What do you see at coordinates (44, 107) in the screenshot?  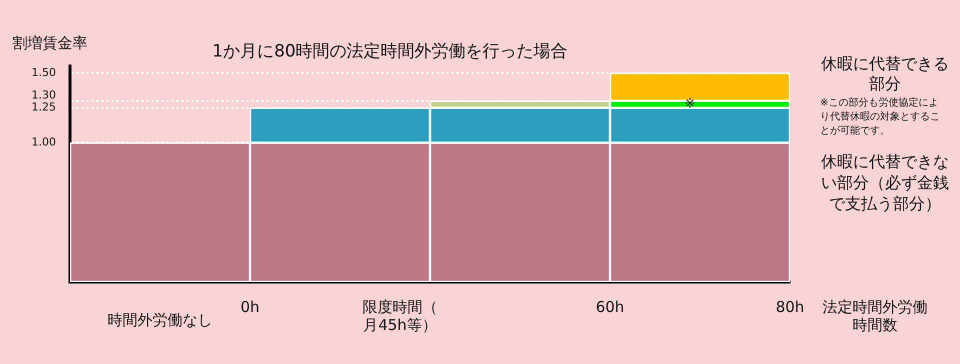 I see `y-tick-label: 1.25` at bounding box center [44, 107].